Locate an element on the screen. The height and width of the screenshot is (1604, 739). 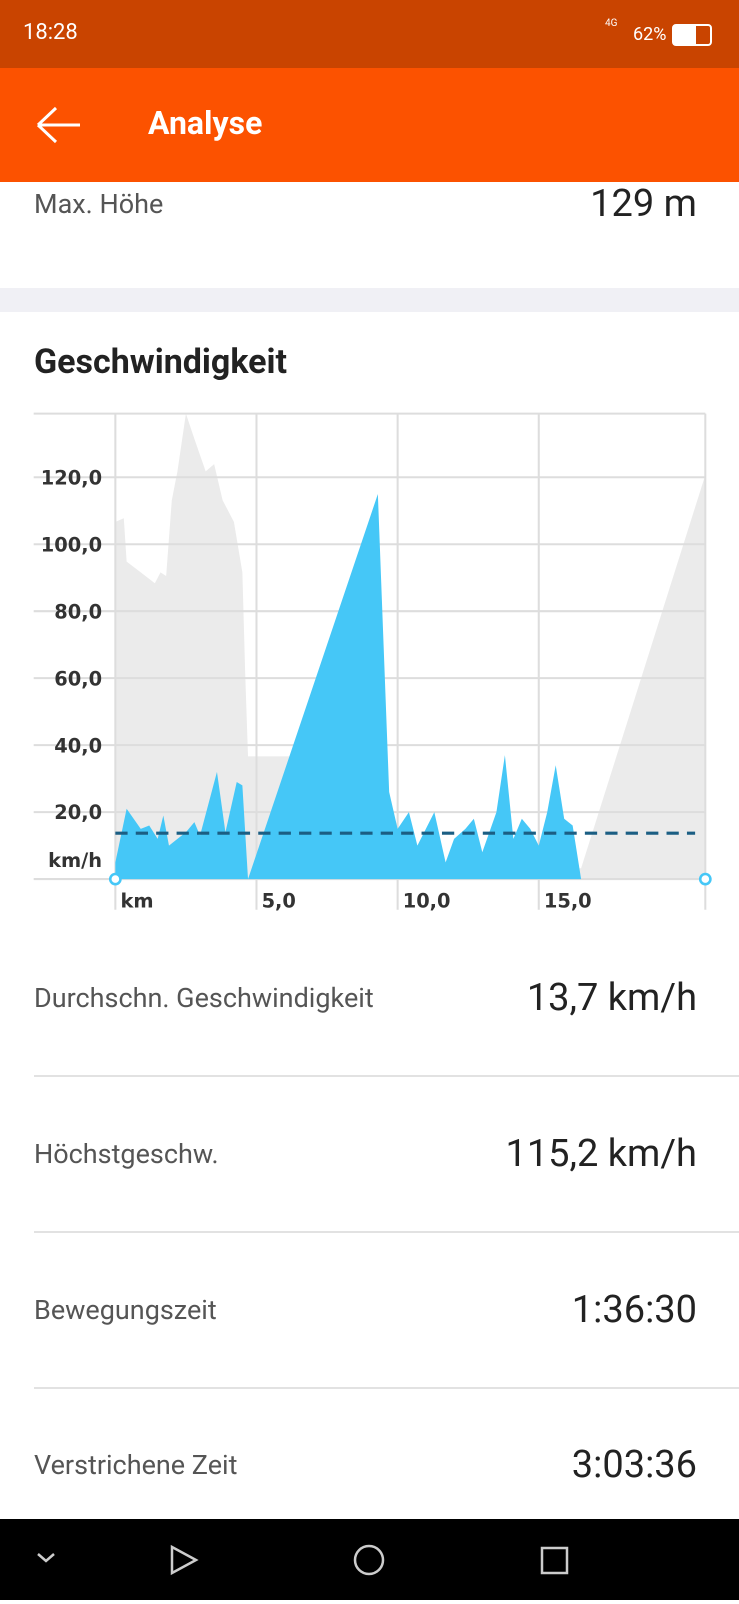
stat-value: 13,7 km/h is located at coordinates (611, 998).